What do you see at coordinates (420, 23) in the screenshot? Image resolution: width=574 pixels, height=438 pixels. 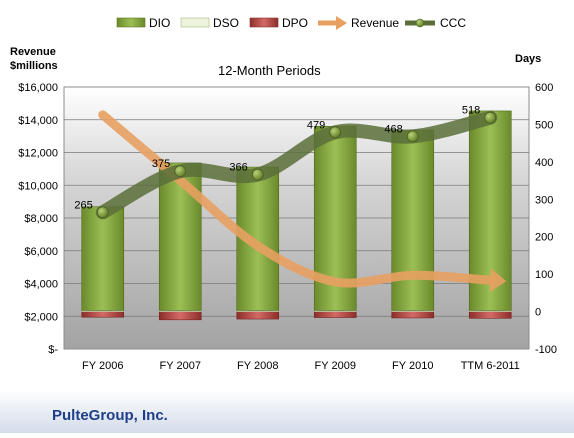 I see `legend-swatch-ccc` at bounding box center [420, 23].